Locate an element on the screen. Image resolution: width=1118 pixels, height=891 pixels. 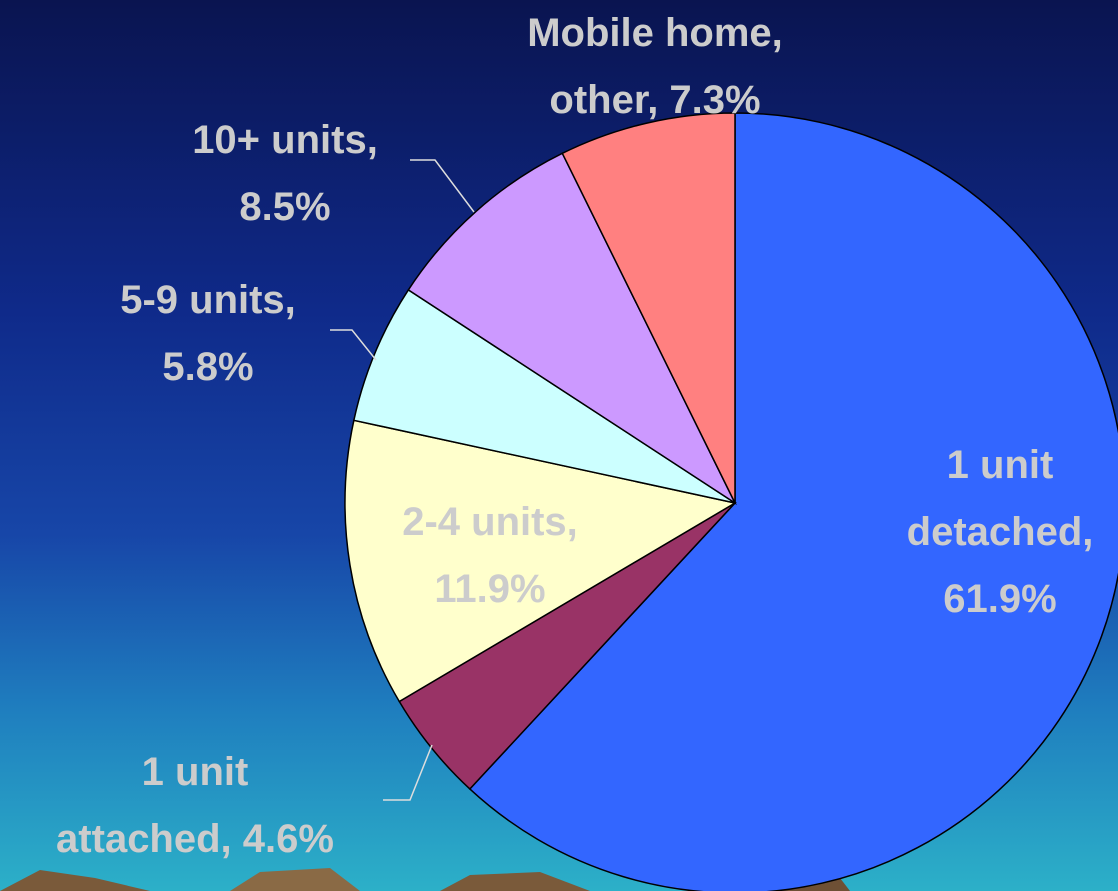
data-label: 1 unit detached, 61.9% is located at coordinates (1000, 532).